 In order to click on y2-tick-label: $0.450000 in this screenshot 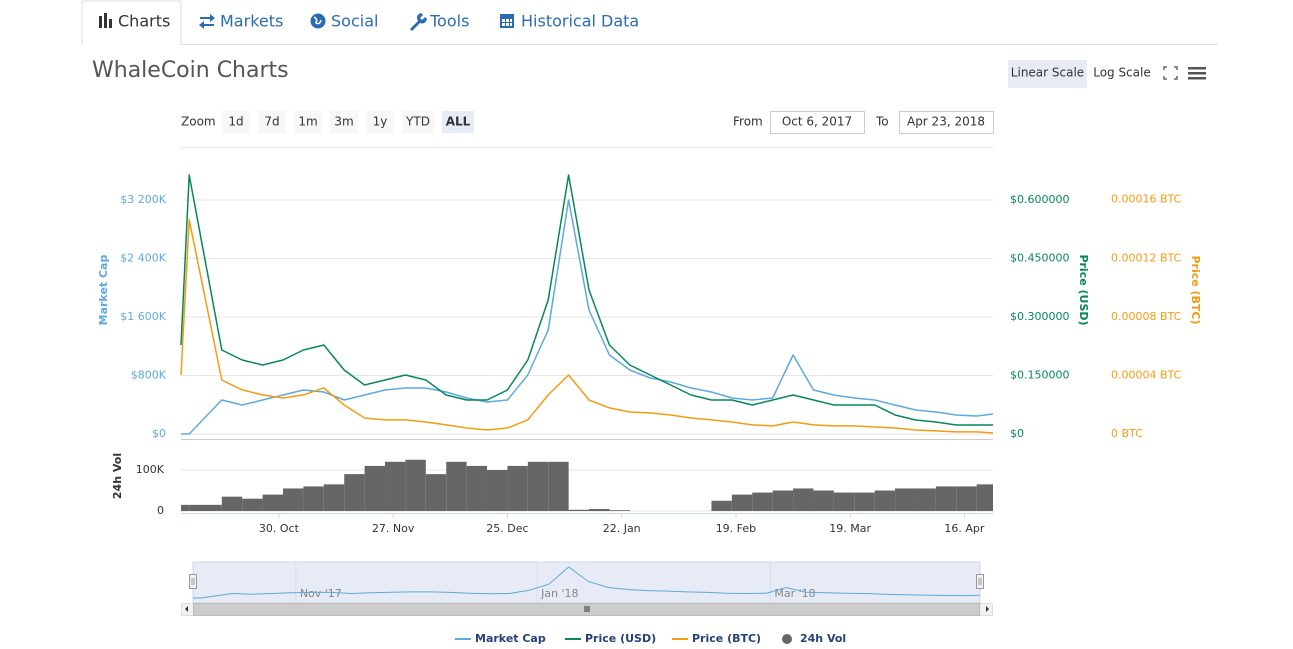, I will do `click(1040, 258)`.